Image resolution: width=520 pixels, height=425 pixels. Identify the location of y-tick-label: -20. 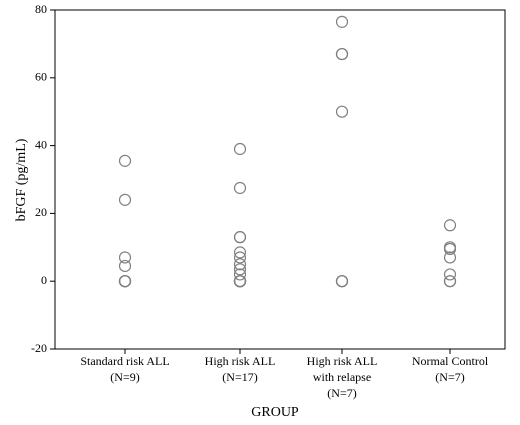
(39, 348).